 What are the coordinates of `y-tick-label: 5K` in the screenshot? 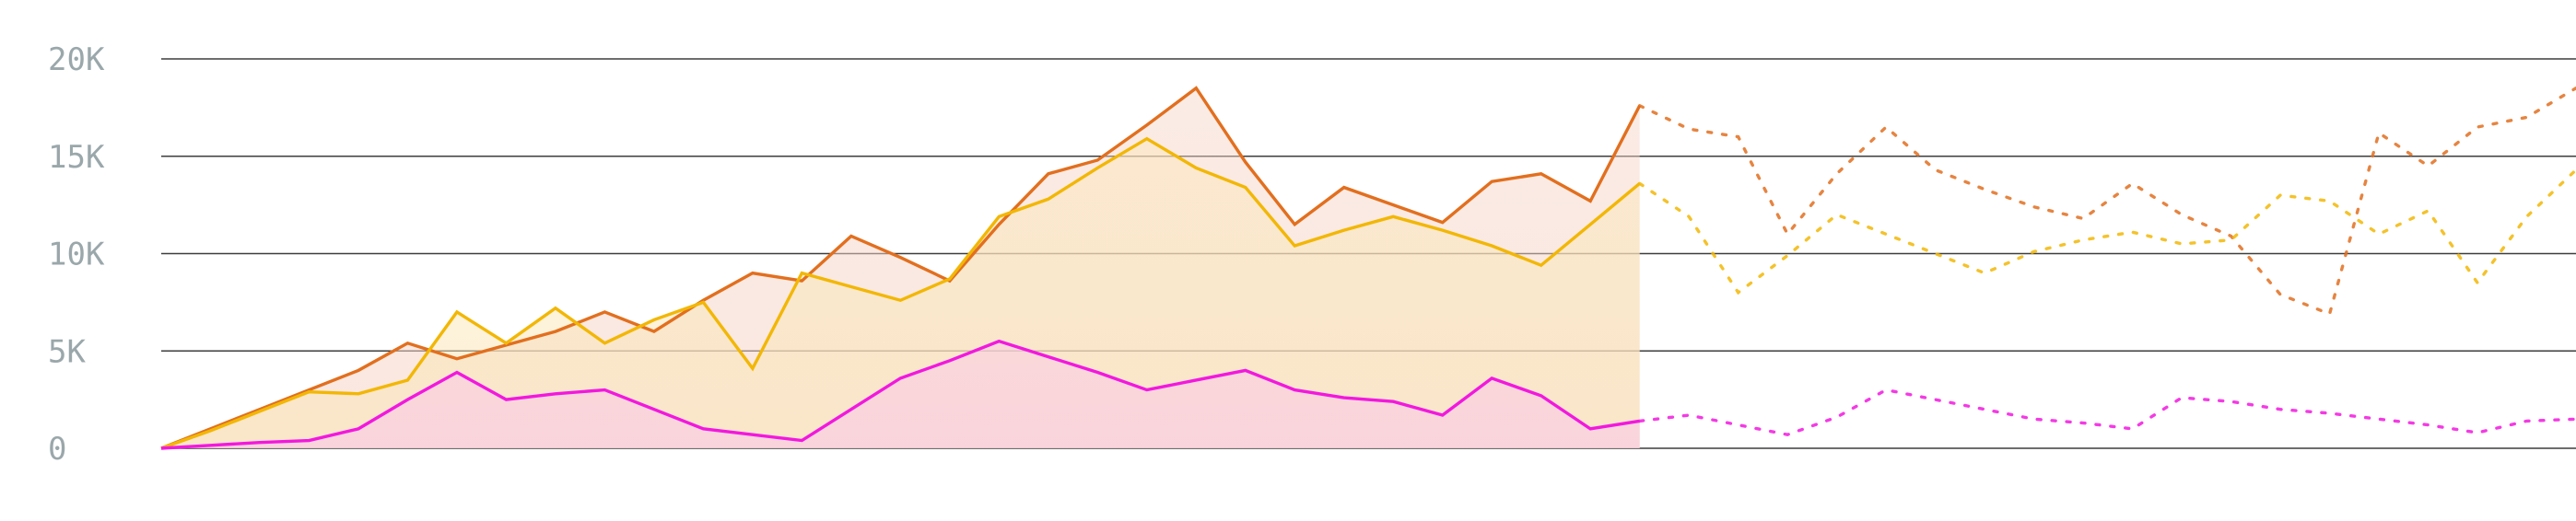 It's located at (67, 351).